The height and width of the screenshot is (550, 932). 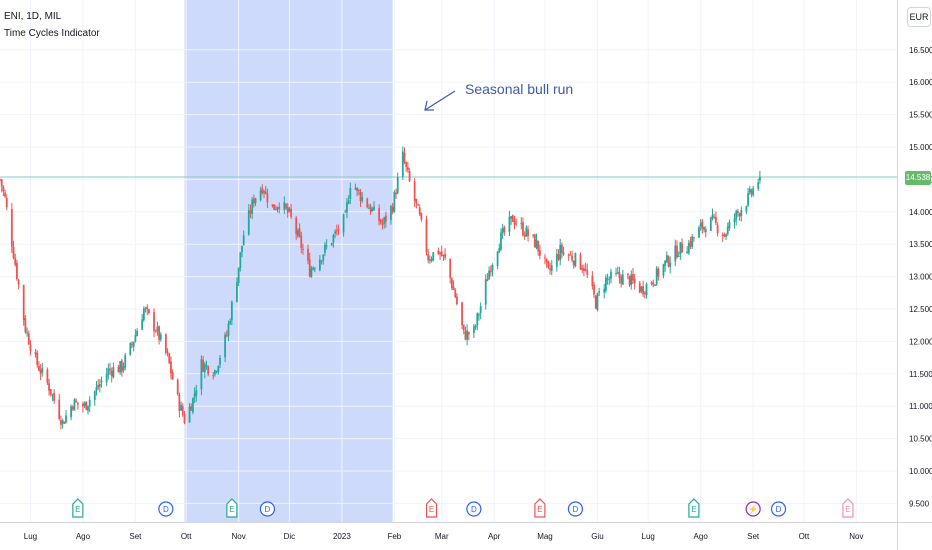 What do you see at coordinates (186, 536) in the screenshot?
I see `x-tick-label: Ott` at bounding box center [186, 536].